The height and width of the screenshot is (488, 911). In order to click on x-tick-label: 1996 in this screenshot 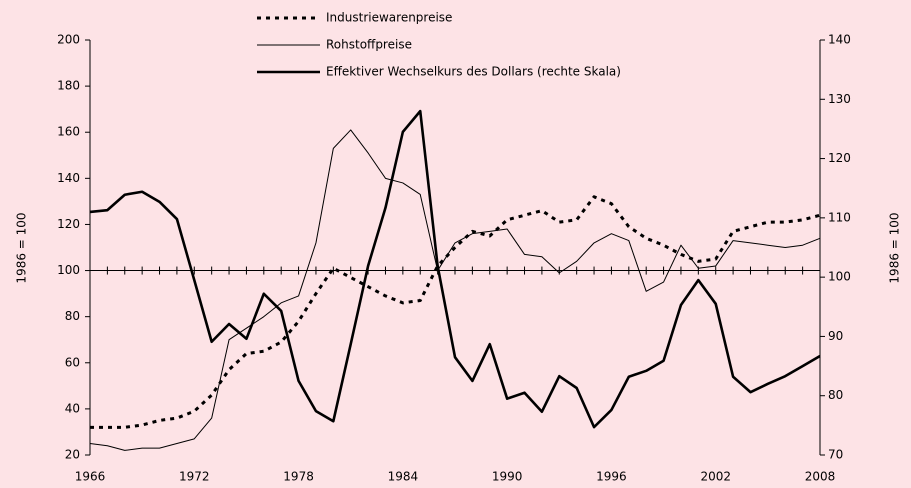, I will do `click(611, 477)`.